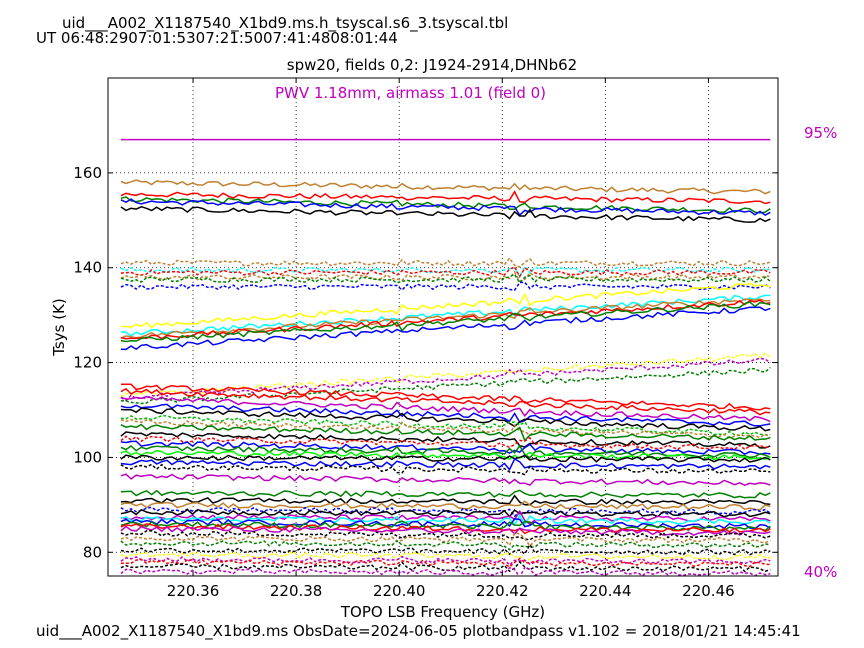 The width and height of the screenshot is (864, 648). Describe the element at coordinates (502, 591) in the screenshot. I see `x-tick-label: 220.42` at that location.